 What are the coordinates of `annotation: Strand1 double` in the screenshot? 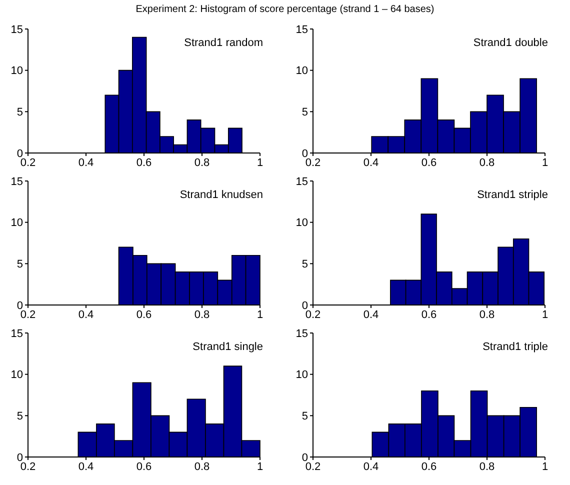 It's located at (510, 43).